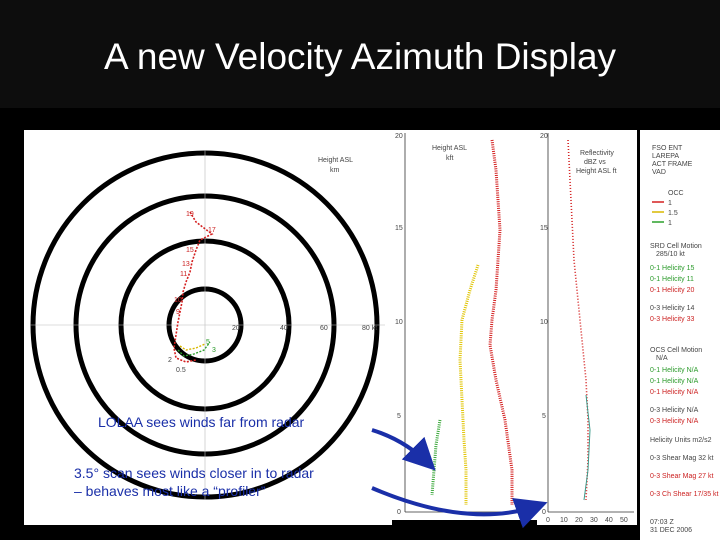 This screenshot has width=720, height=540. What do you see at coordinates (684, 494) in the screenshot?
I see `svg-text: 0-3 Ch Shear 17/35 kt` at bounding box center [684, 494].